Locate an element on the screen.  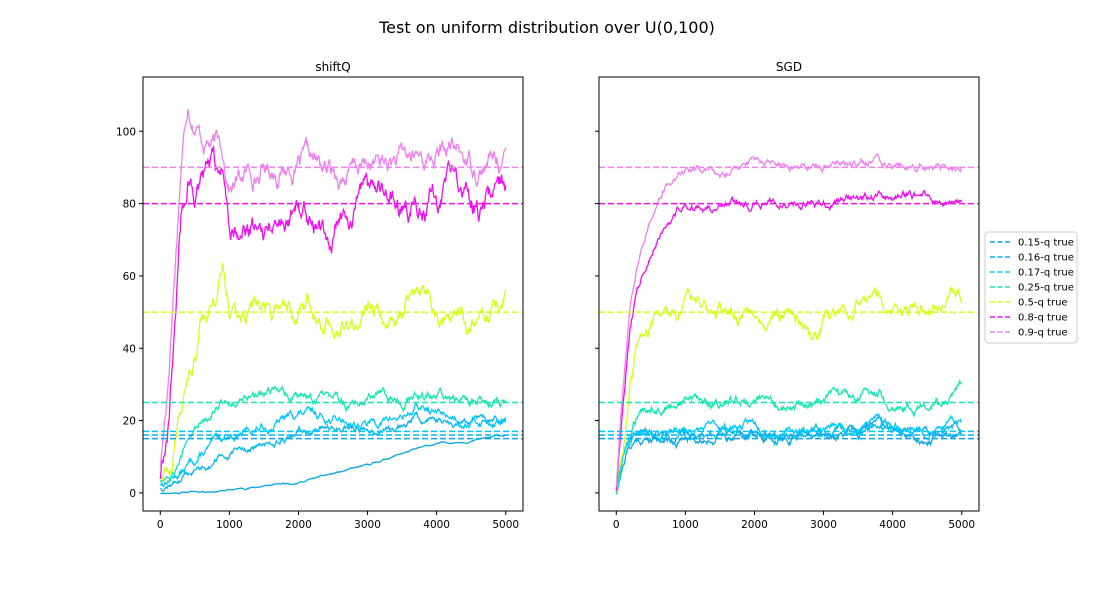
y-tick-label: 20 is located at coordinates (129, 422).